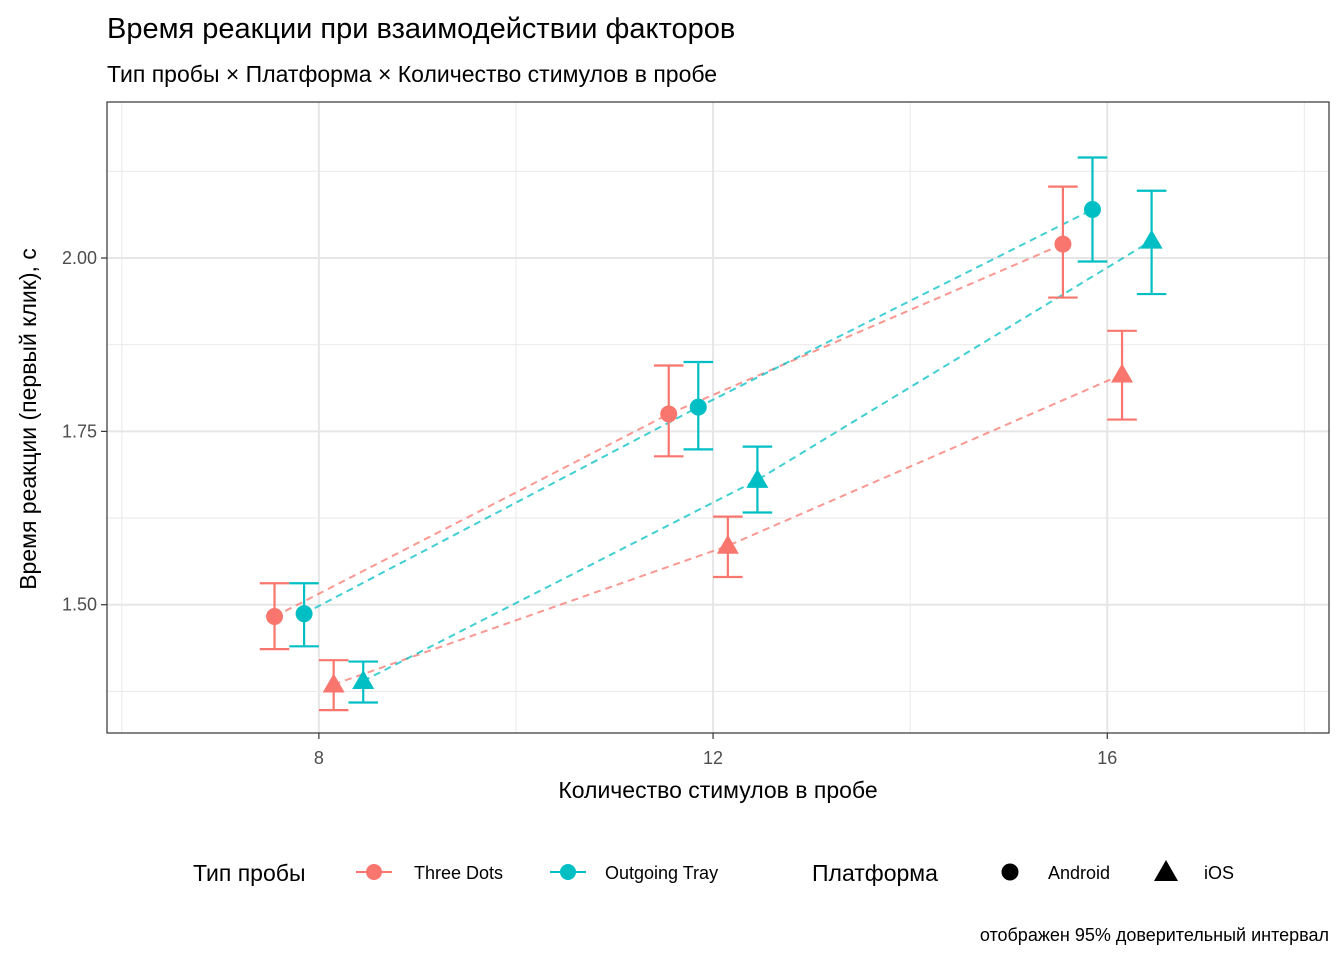 The image size is (1344, 960). I want to click on legend-color-title: Тип пробы, so click(249, 873).